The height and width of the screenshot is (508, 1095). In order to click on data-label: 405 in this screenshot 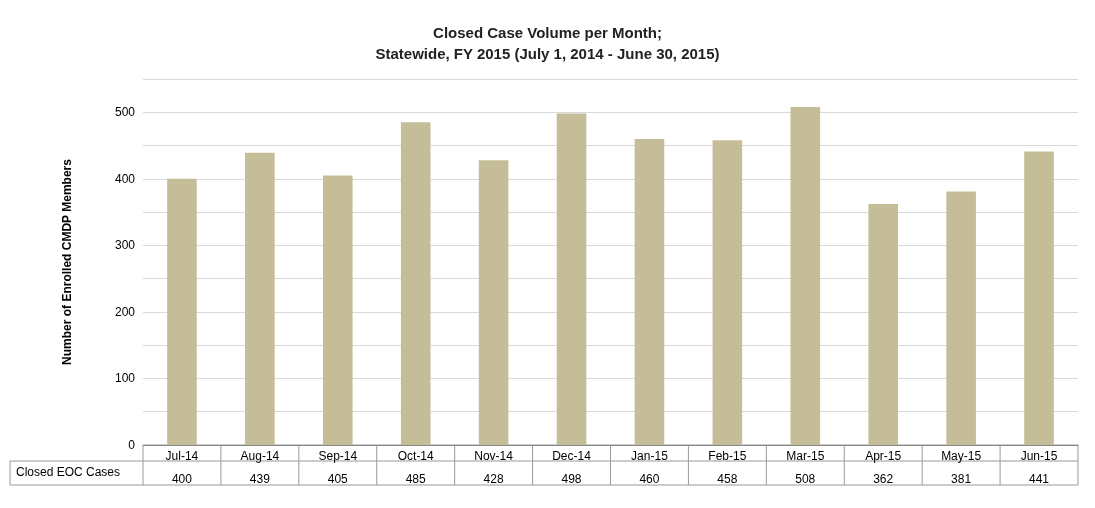, I will do `click(338, 479)`.